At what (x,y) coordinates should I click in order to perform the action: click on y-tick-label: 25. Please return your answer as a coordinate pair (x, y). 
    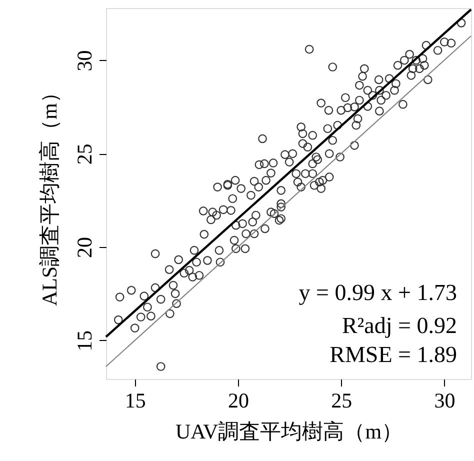
    Looking at the image, I should click on (84, 154).